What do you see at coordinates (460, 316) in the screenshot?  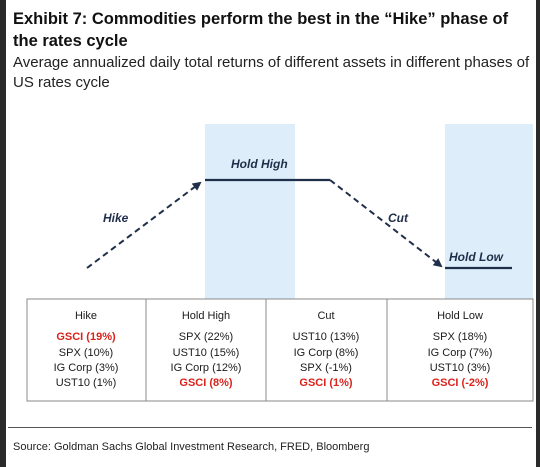 I see `column-header-hold-low: Hold Low` at bounding box center [460, 316].